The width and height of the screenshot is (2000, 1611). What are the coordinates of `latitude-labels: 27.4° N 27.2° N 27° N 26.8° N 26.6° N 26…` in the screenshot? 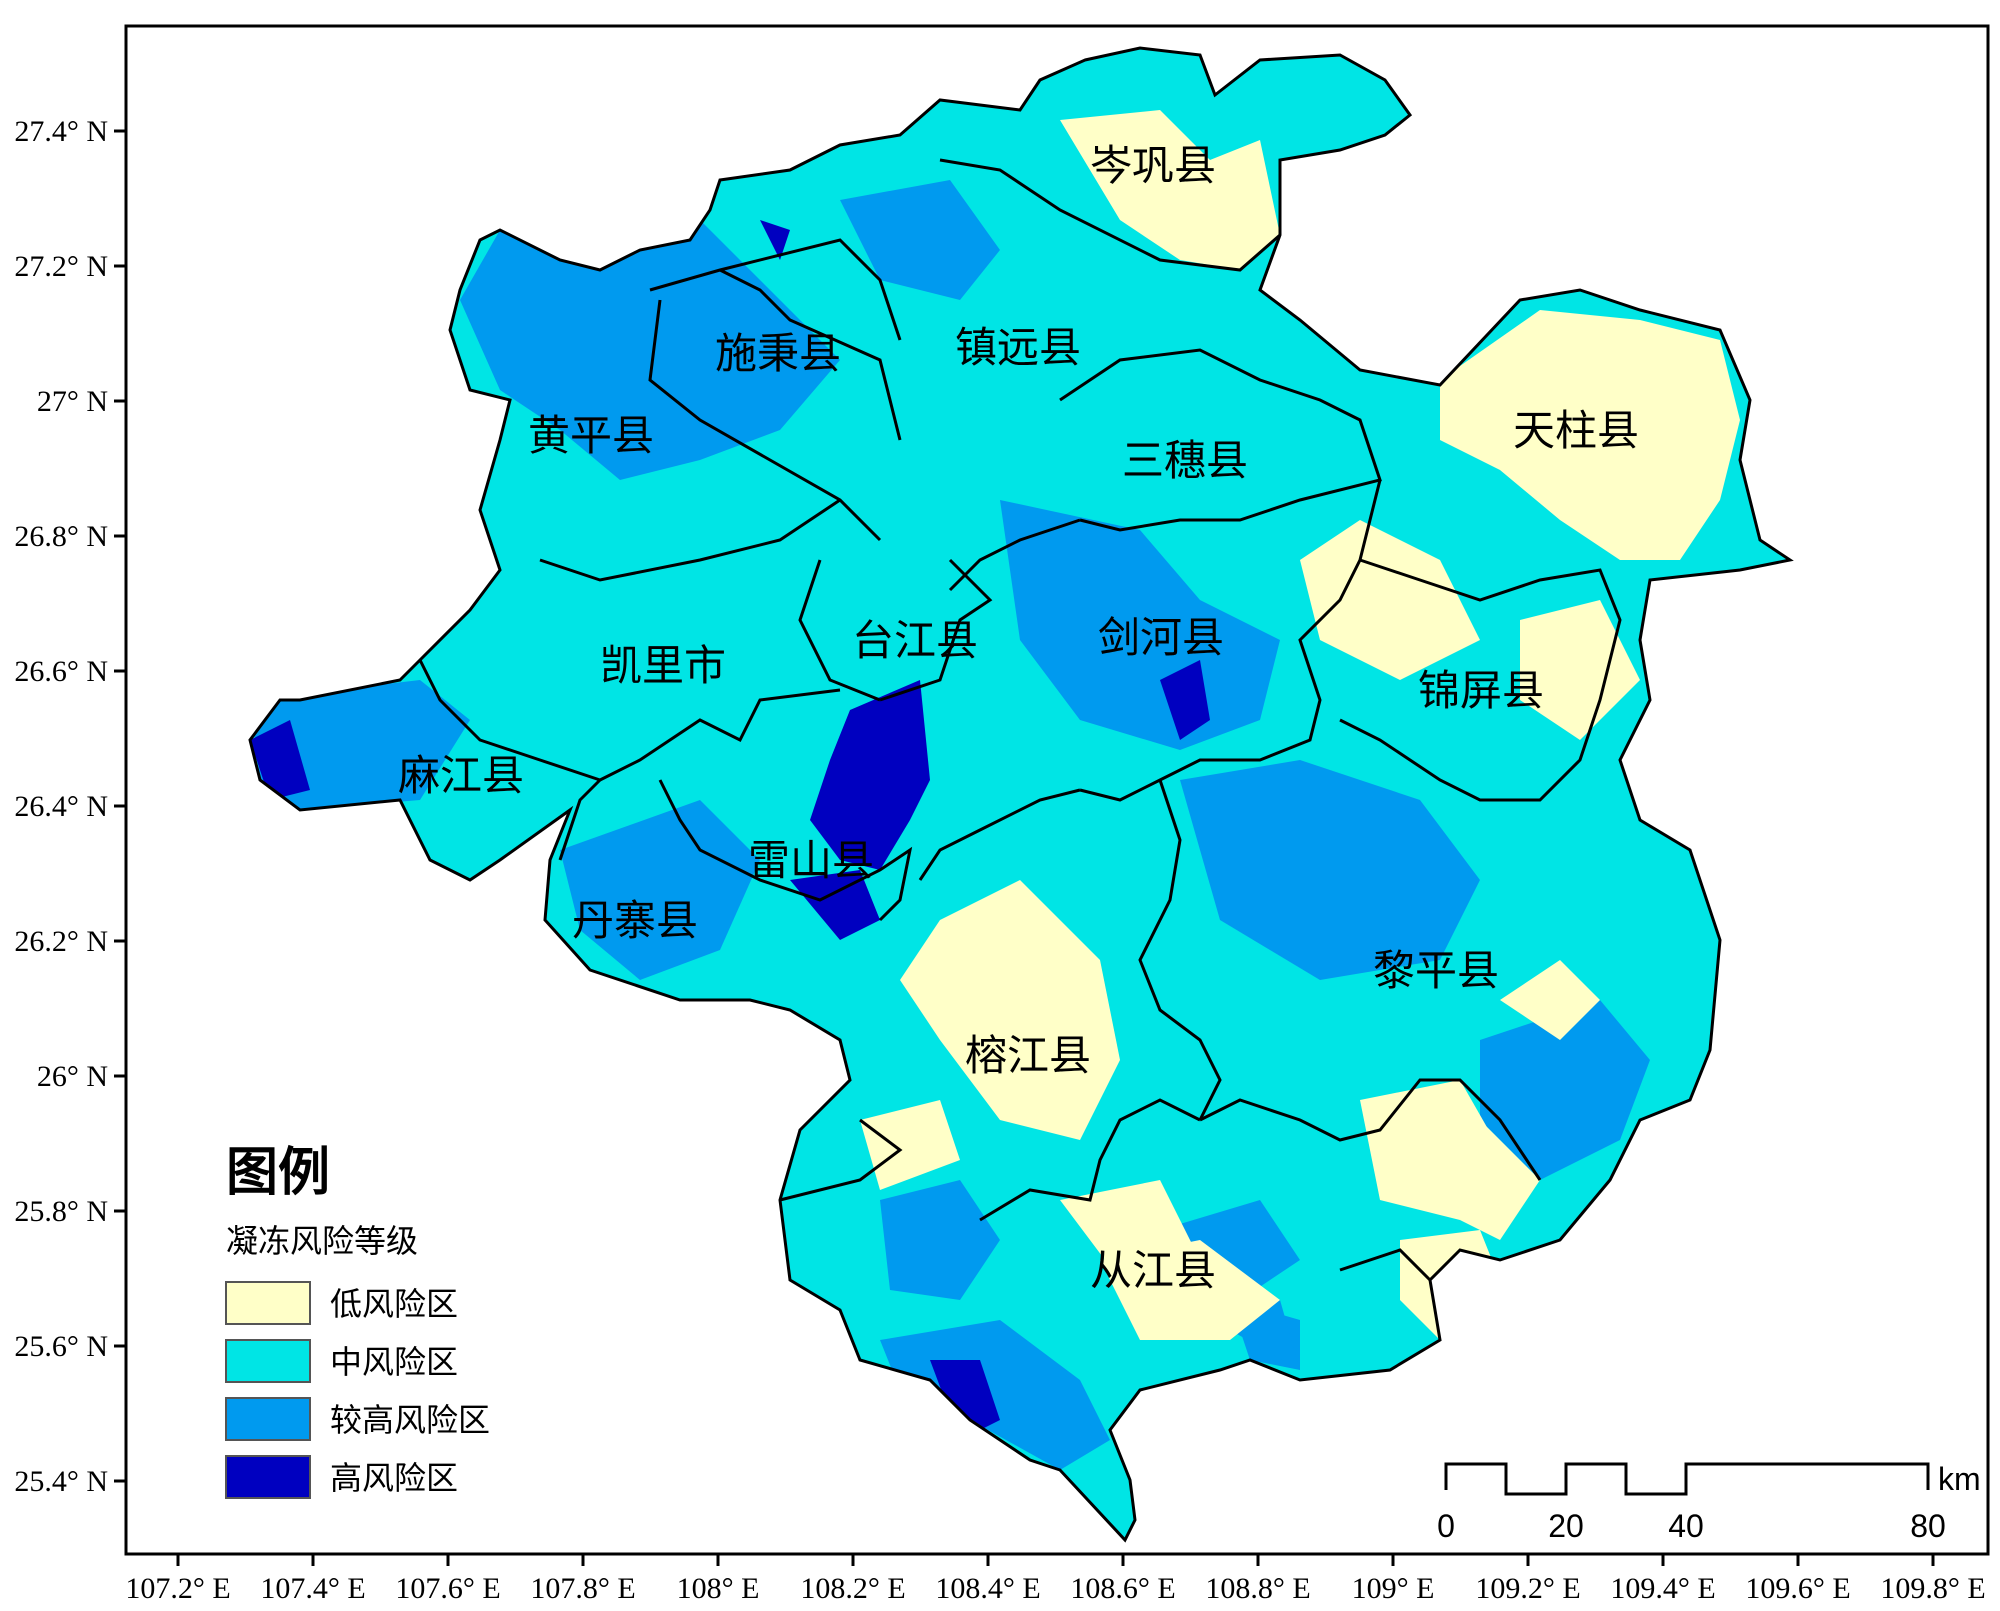 It's located at (61, 806).